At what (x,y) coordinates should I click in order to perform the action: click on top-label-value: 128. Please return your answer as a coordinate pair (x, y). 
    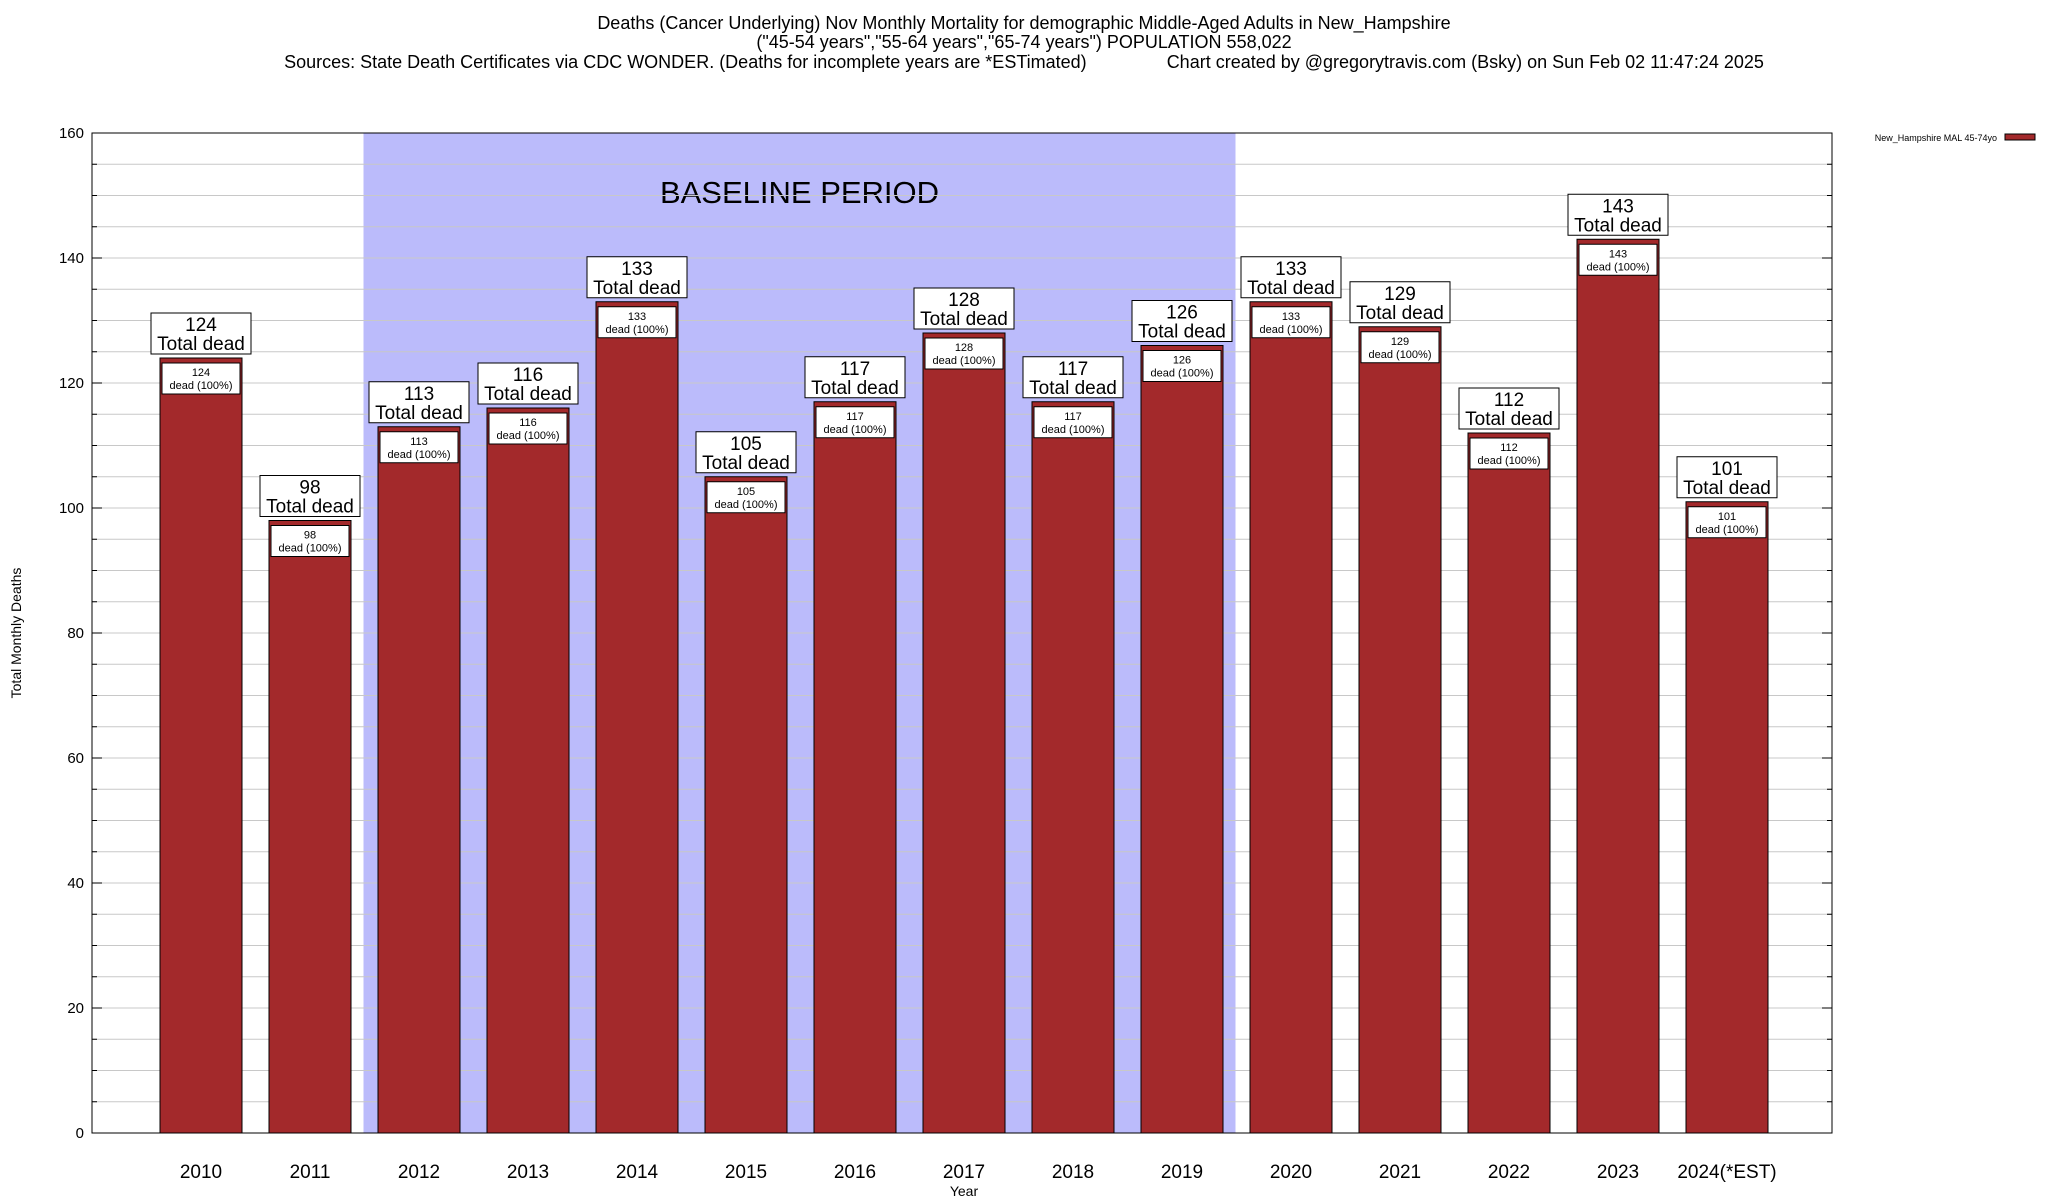
    Looking at the image, I should click on (964, 300).